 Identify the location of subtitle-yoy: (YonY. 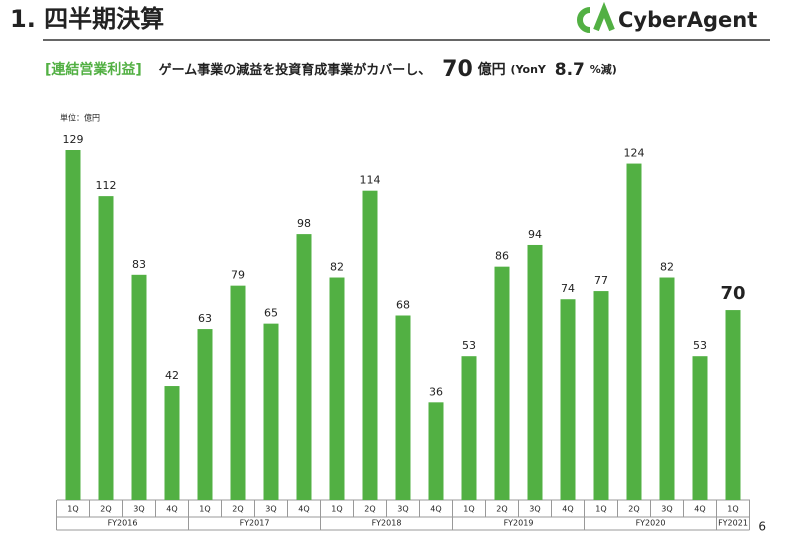
(529, 69).